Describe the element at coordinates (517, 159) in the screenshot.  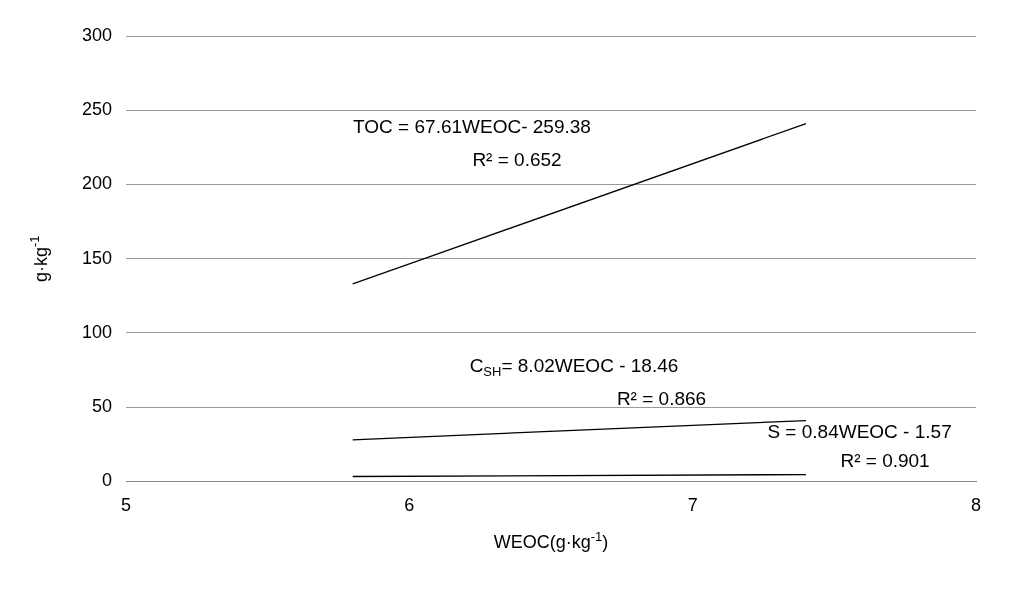
I see `annotation: R² = 0.652` at that location.